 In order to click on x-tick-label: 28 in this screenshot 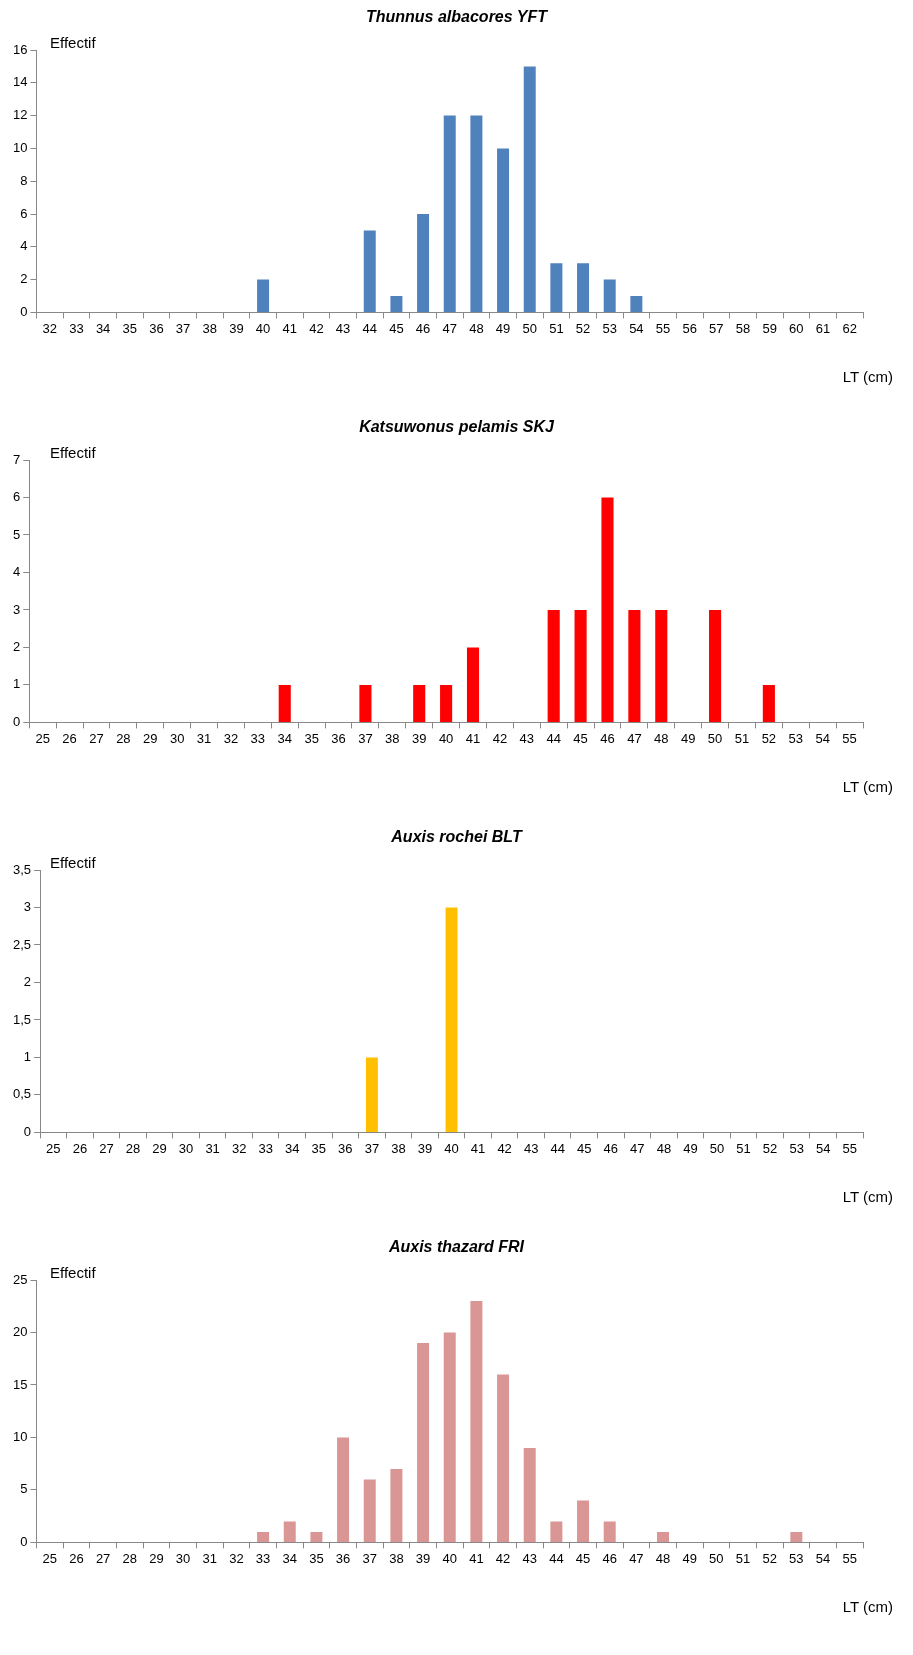, I will do `click(123, 738)`.